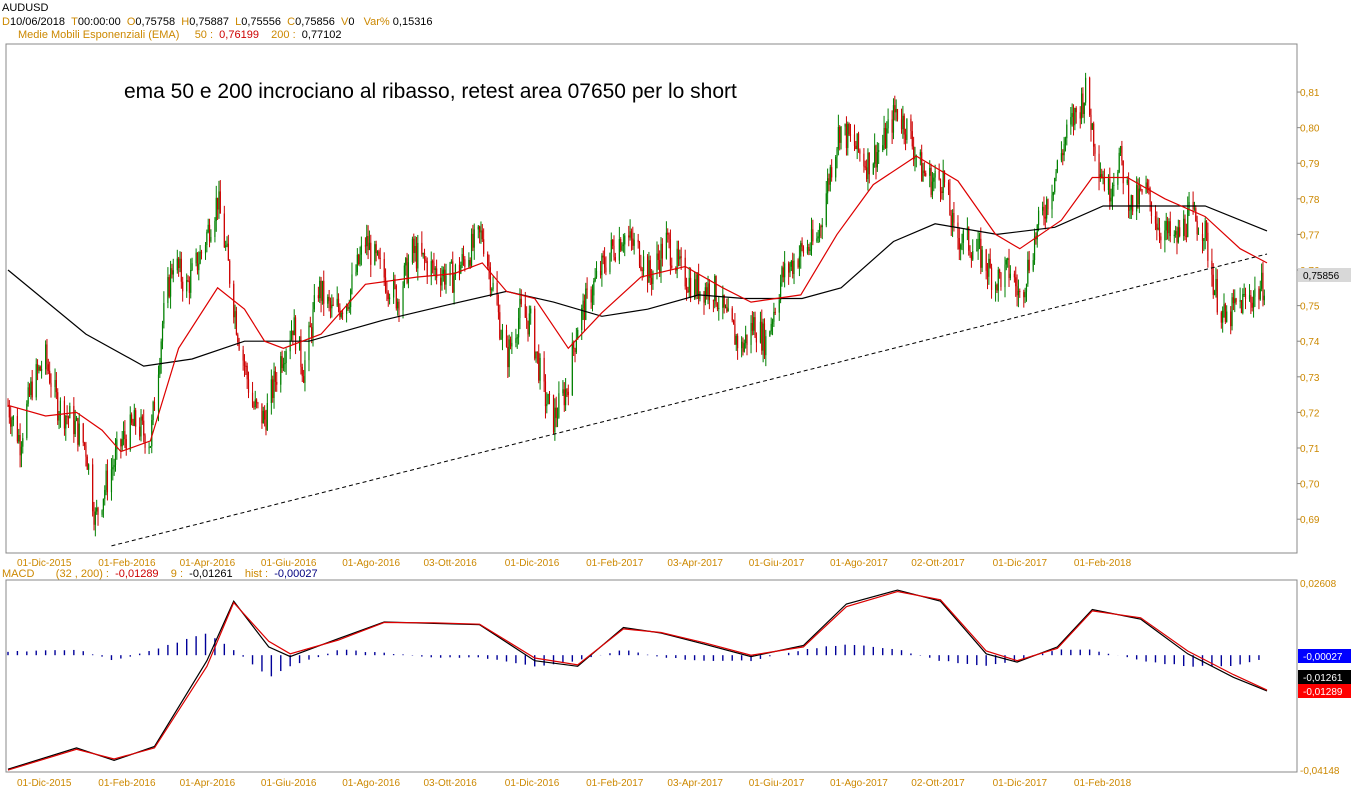 Image resolution: width=1352 pixels, height=800 pixels. Describe the element at coordinates (615, 783) in the screenshot. I see `macd-x-tick-label: 01-Feb-2017` at that location.